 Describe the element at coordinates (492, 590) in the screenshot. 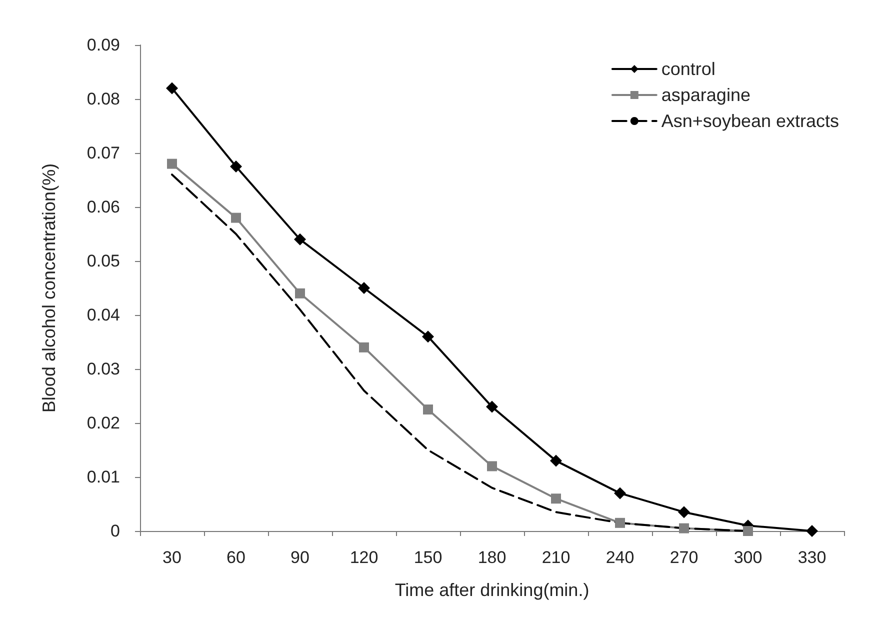

I see `x-axis-title: Time after drinking(min.)` at that location.